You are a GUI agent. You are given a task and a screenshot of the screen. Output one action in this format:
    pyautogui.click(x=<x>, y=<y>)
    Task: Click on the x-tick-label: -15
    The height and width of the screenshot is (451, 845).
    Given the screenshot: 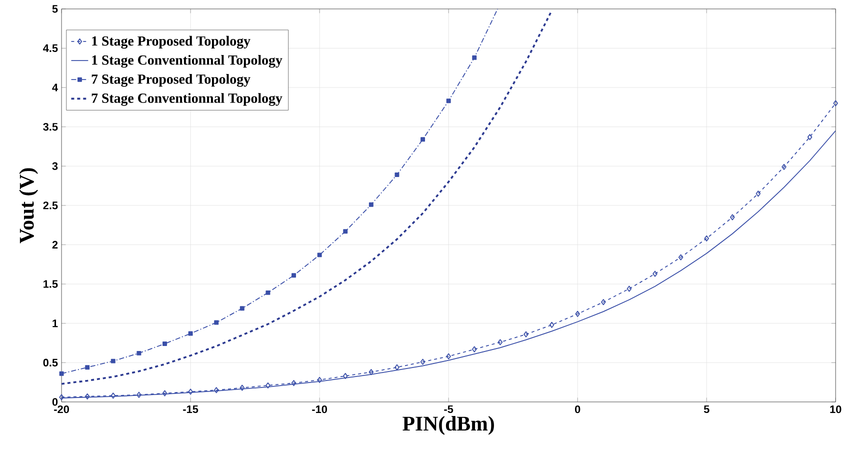 What is the action you would take?
    pyautogui.click(x=190, y=410)
    